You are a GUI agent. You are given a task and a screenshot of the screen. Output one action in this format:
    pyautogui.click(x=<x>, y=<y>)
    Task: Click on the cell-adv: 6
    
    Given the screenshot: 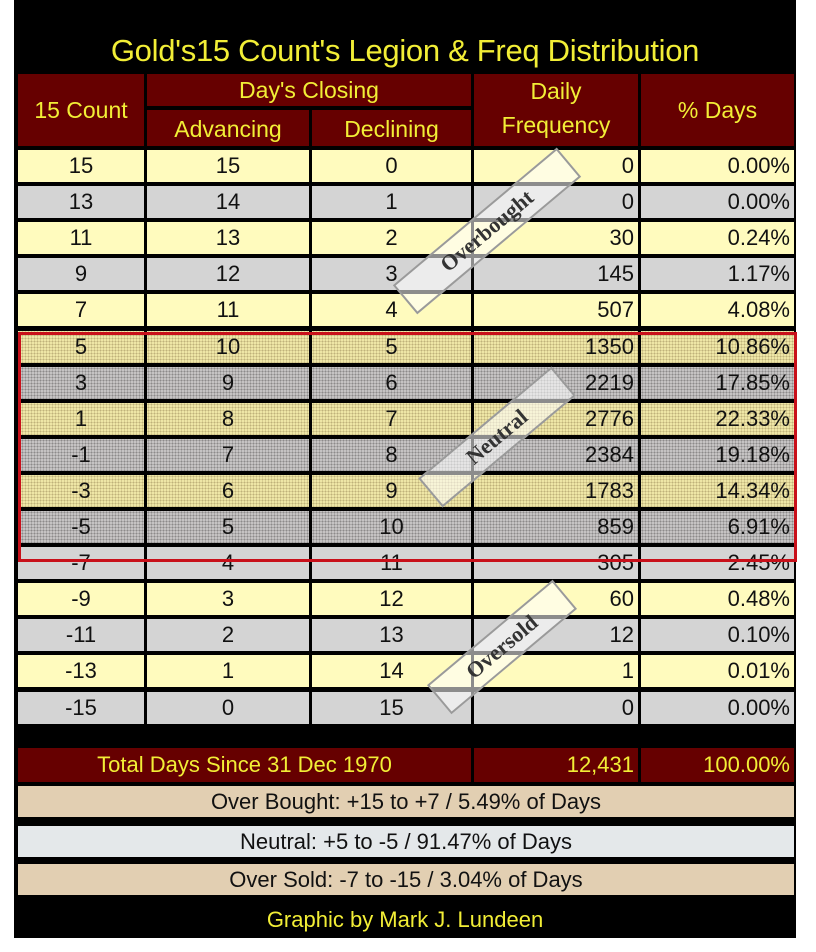 What is the action you would take?
    pyautogui.click(x=228, y=491)
    